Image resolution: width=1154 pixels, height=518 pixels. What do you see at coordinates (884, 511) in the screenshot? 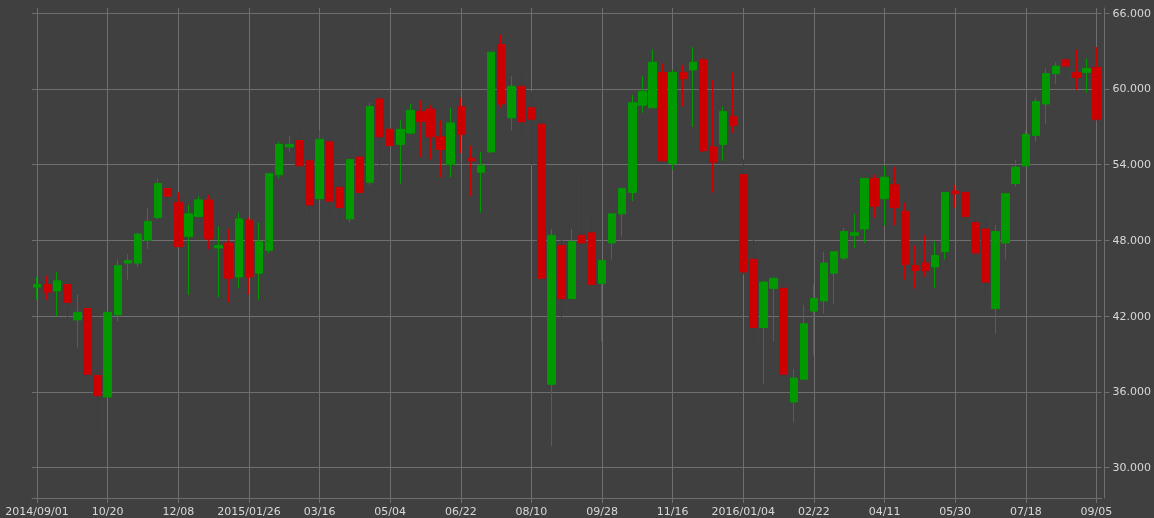
I see `x-tick-label: 04/11` at bounding box center [884, 511].